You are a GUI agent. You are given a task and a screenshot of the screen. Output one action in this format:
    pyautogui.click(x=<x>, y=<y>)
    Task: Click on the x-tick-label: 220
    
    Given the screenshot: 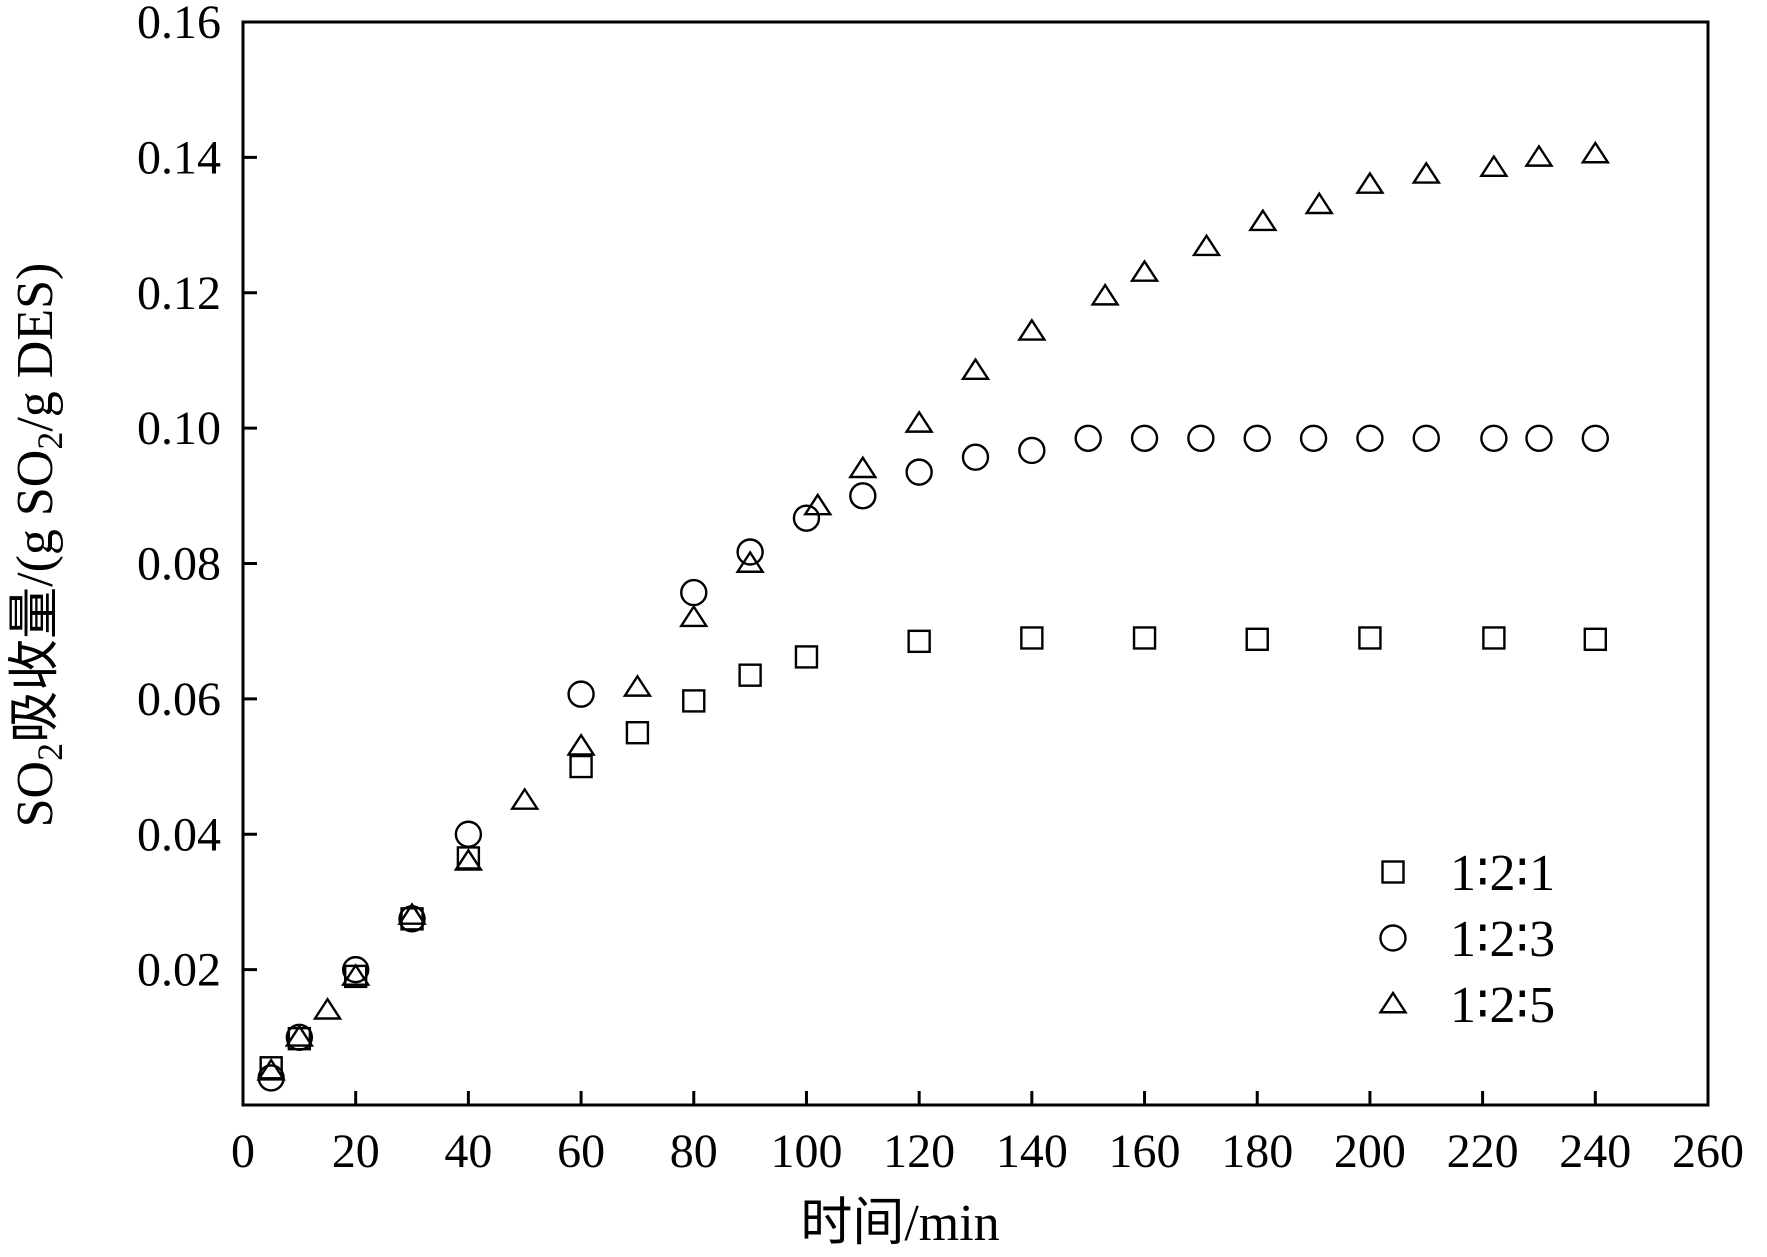 What is the action you would take?
    pyautogui.click(x=1483, y=1151)
    